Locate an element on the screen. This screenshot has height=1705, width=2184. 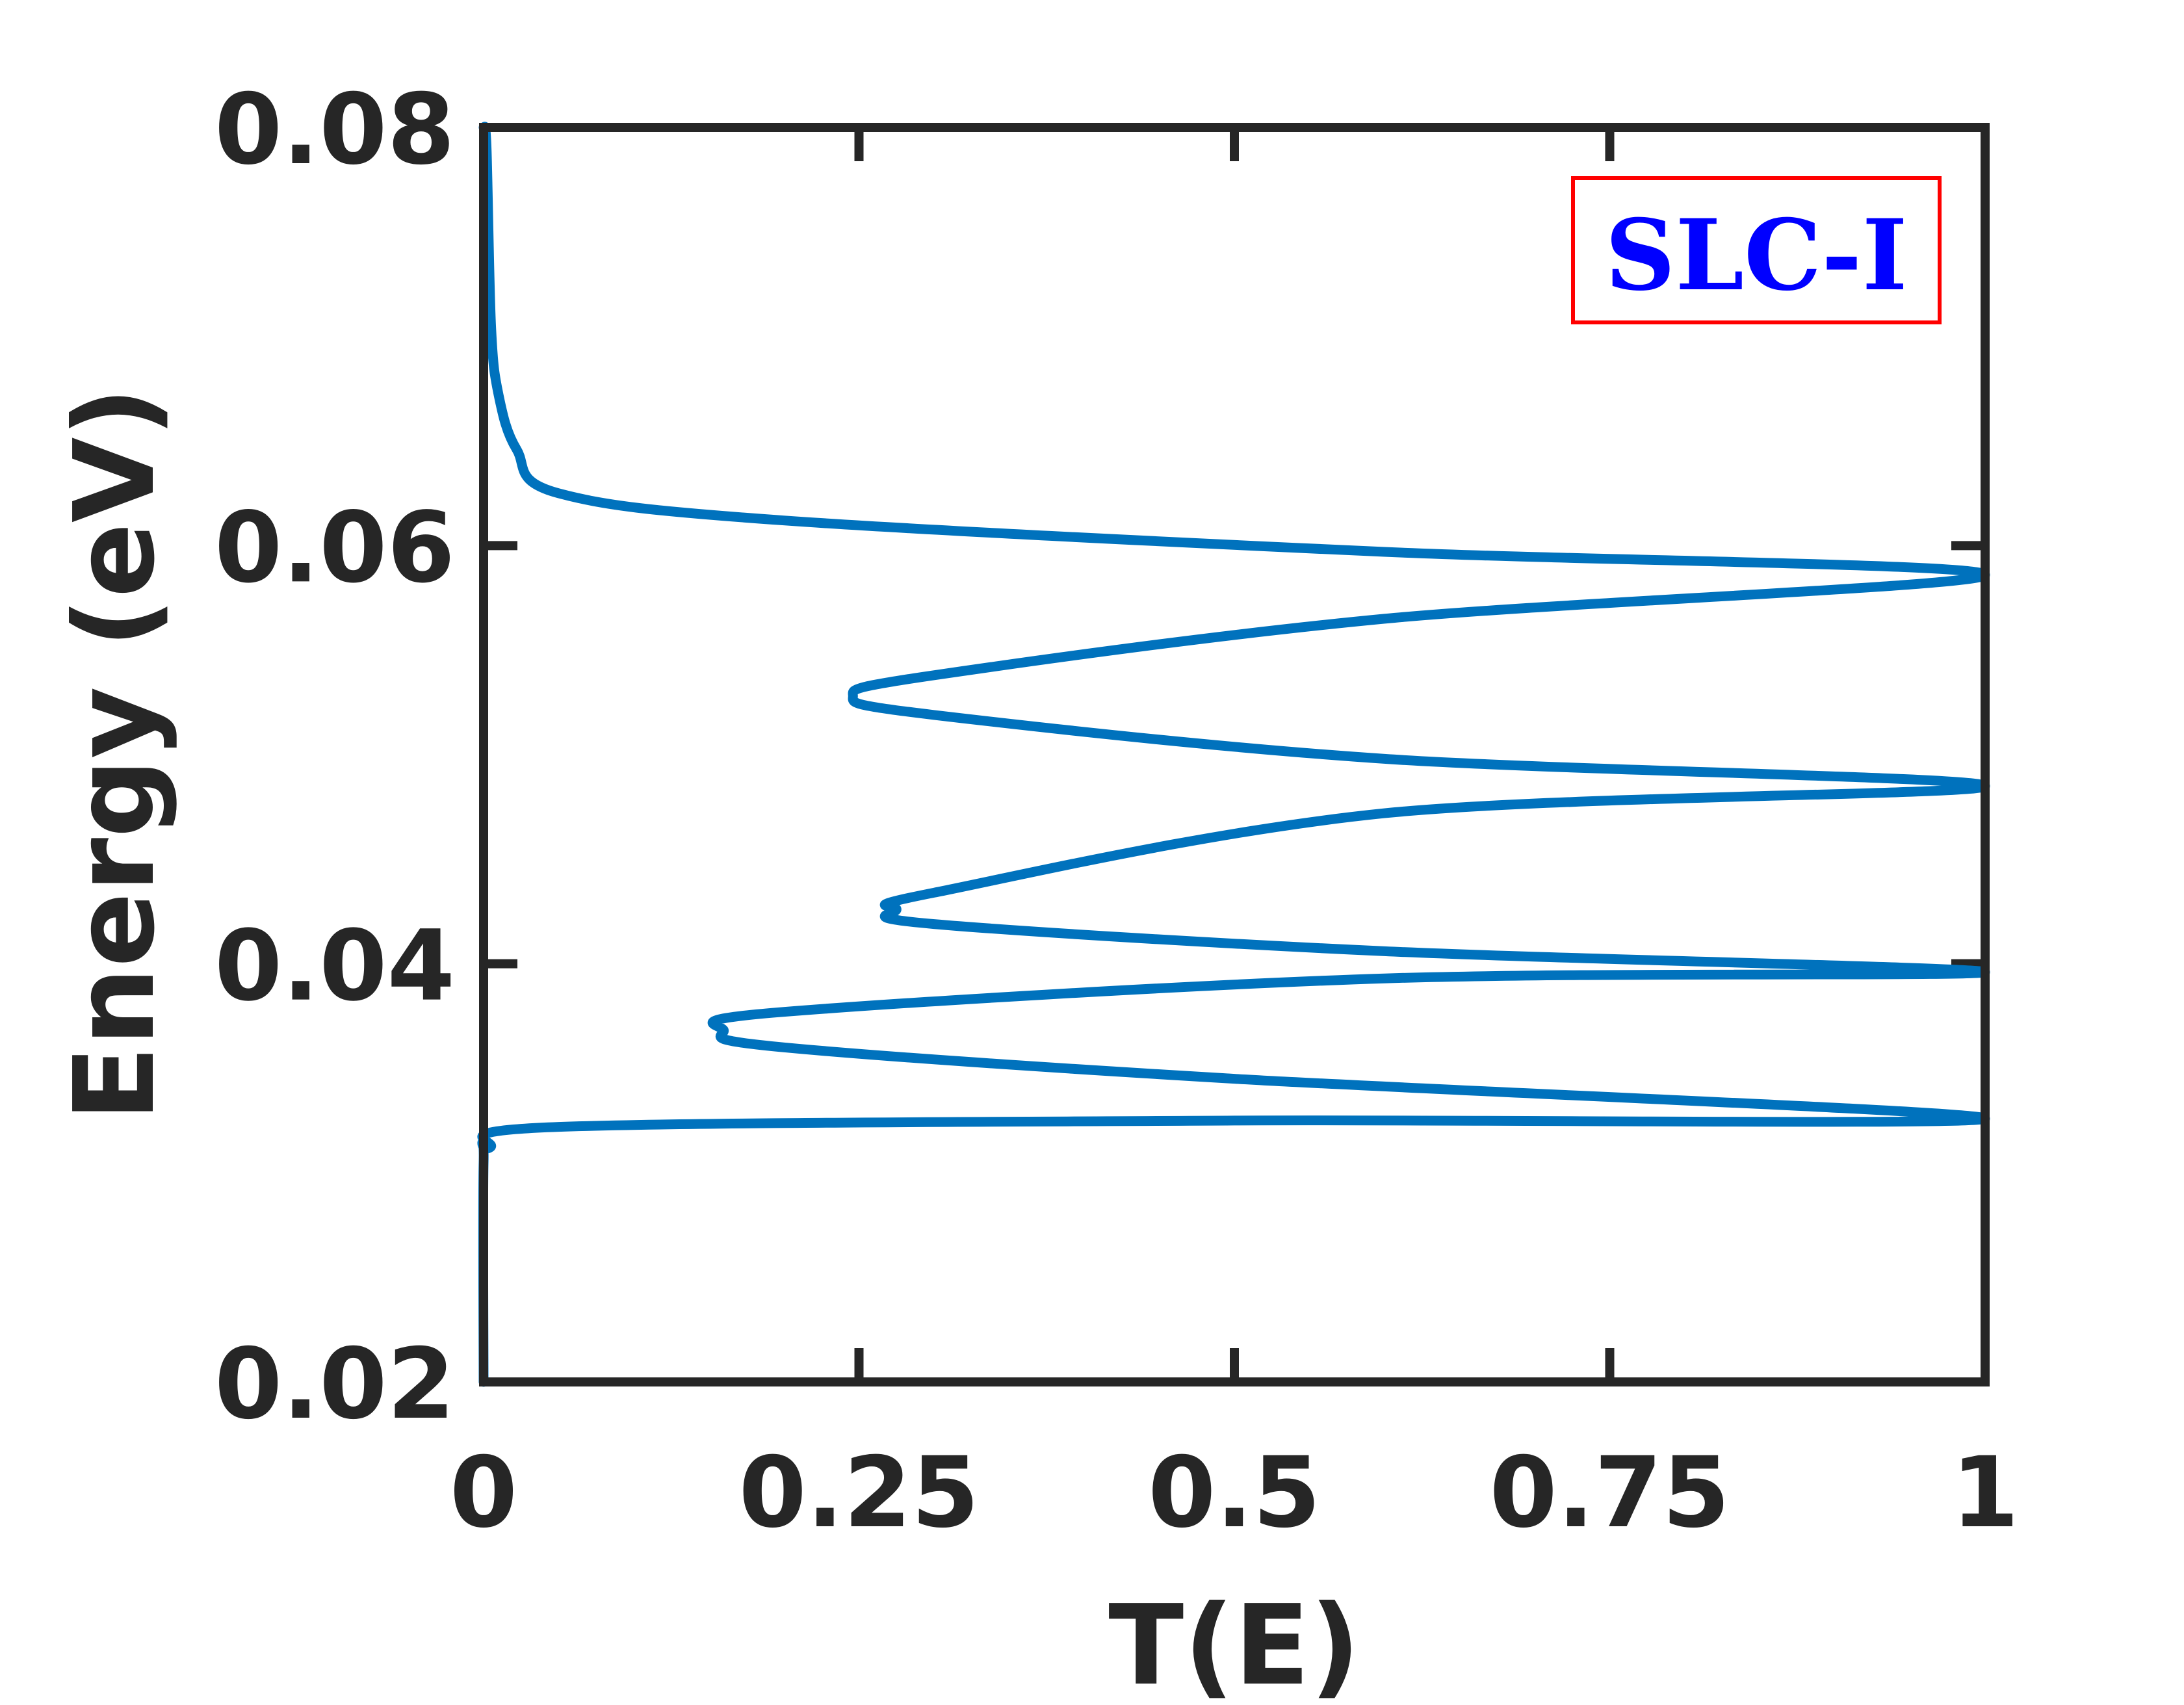
y-axis-label: Energy (eV) is located at coordinates (115, 754).